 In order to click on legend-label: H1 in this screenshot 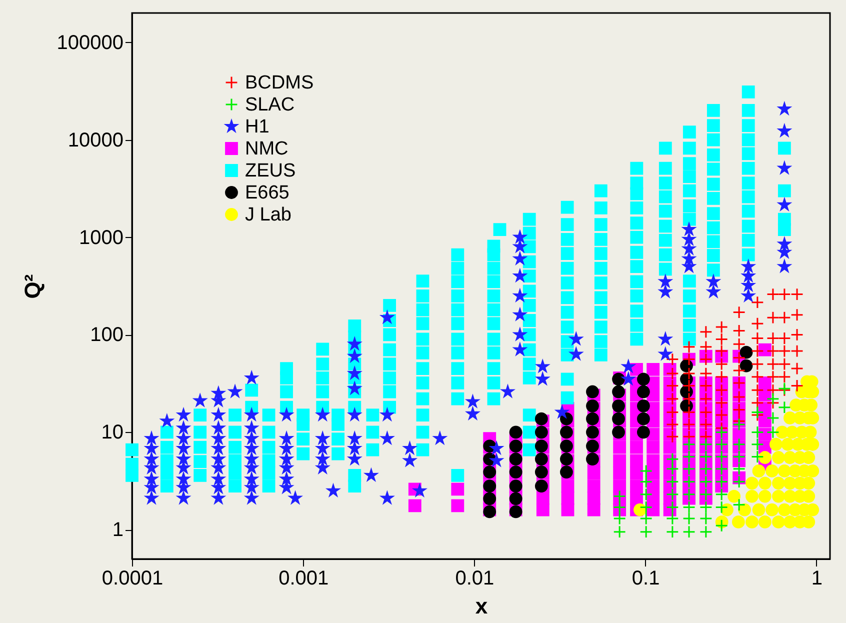, I will do `click(257, 127)`.